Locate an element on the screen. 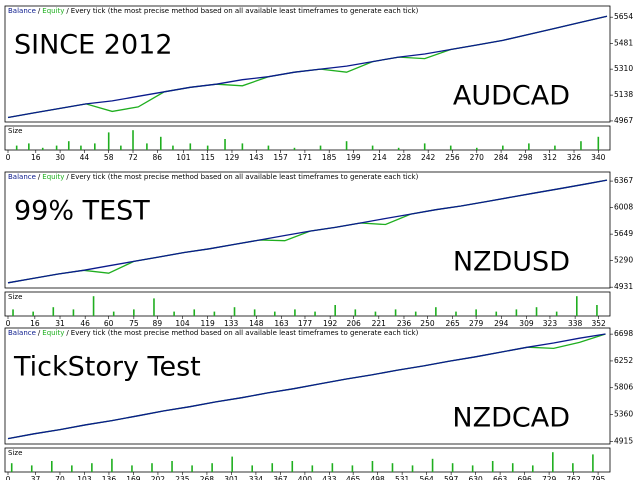  x-tick-label: 498 is located at coordinates (377, 477).